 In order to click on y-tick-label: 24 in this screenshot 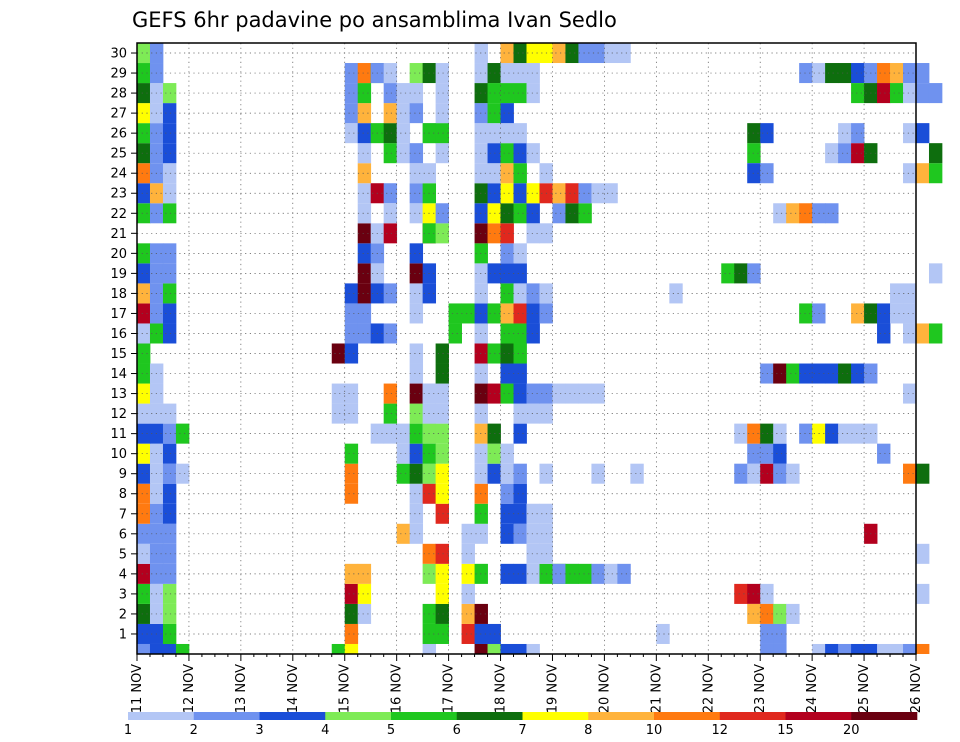, I will do `click(118, 174)`.